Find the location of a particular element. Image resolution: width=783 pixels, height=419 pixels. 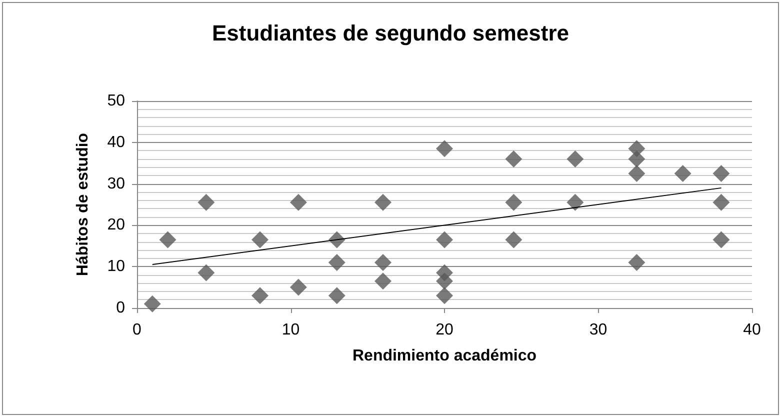

x-tick-label: 30 is located at coordinates (598, 330).